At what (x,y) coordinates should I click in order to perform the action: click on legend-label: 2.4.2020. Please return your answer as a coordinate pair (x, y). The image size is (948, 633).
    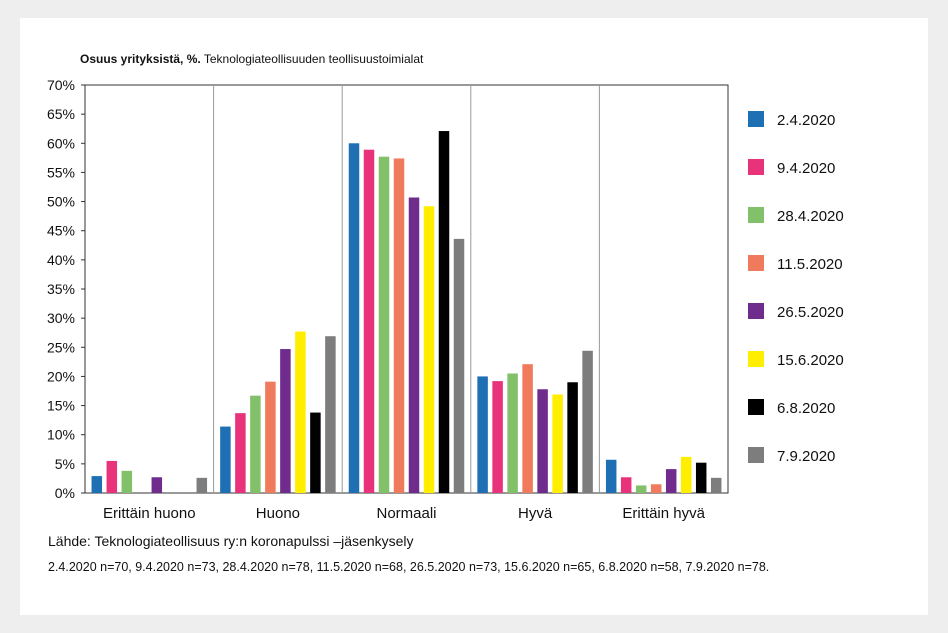
    Looking at the image, I should click on (806, 120).